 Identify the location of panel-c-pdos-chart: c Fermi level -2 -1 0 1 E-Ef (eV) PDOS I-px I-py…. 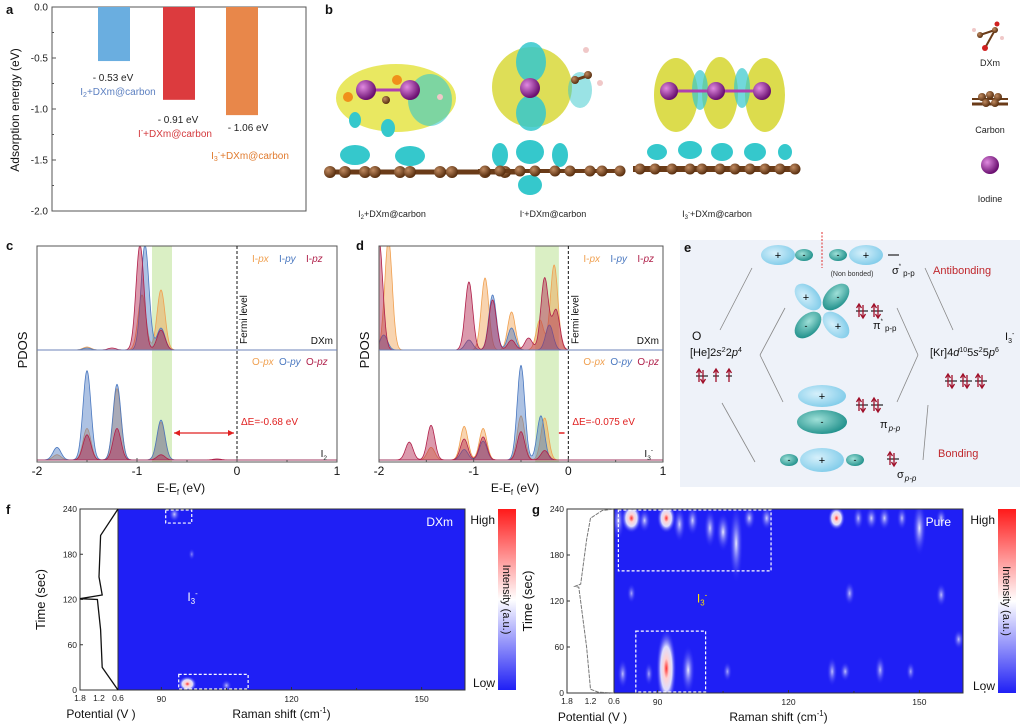
(173, 367).